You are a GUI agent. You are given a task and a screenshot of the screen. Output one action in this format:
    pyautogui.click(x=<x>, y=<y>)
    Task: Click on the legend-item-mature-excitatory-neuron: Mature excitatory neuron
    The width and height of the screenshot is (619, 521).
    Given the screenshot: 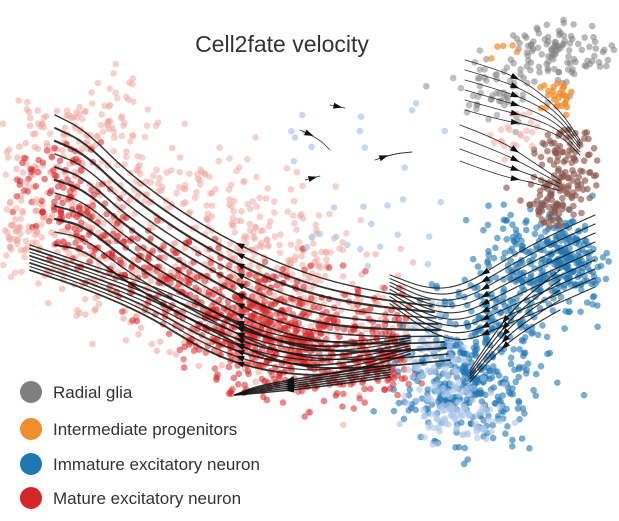 What is the action you would take?
    pyautogui.click(x=130, y=498)
    